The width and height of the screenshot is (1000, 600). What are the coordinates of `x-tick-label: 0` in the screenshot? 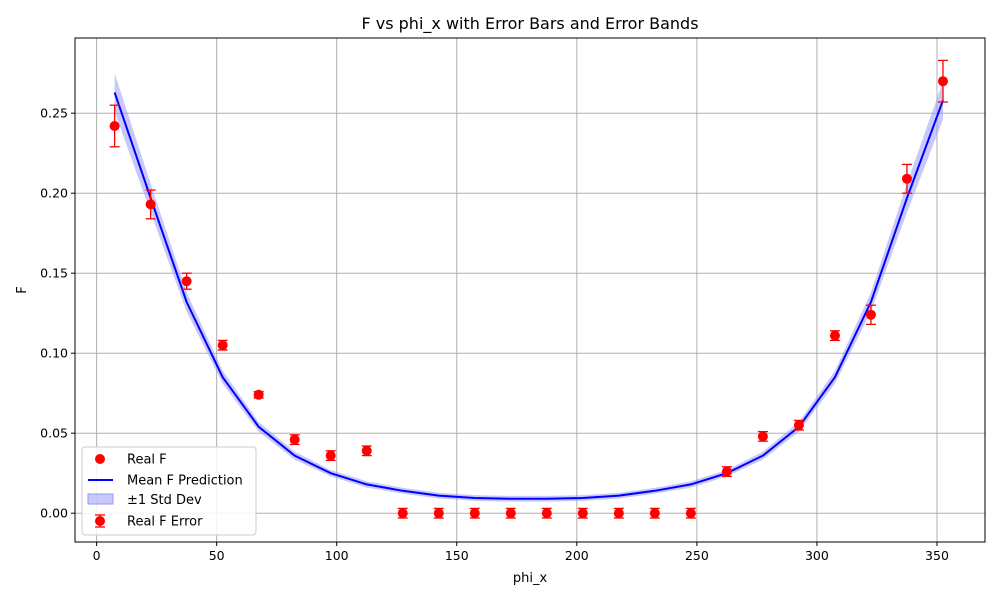 It's located at (97, 555).